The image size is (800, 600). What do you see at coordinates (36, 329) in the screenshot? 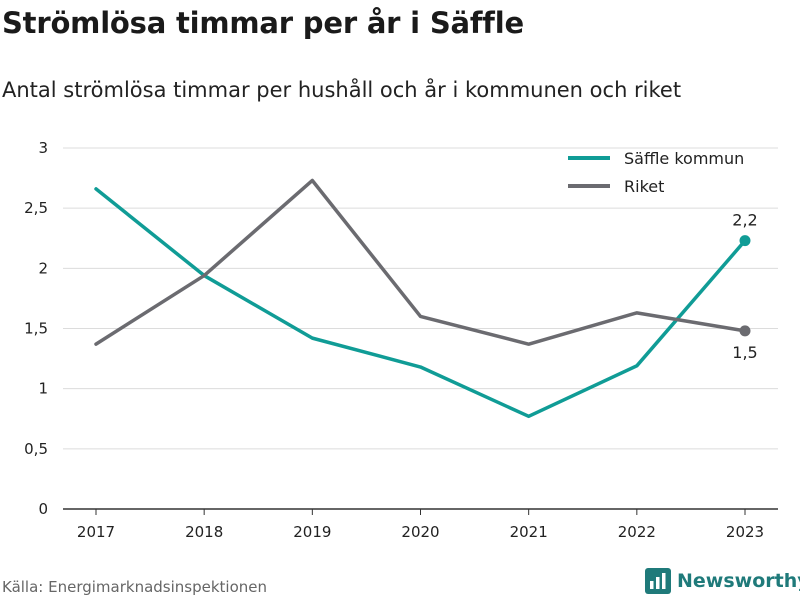
I see `y-tick-label: 1,5` at bounding box center [36, 329].